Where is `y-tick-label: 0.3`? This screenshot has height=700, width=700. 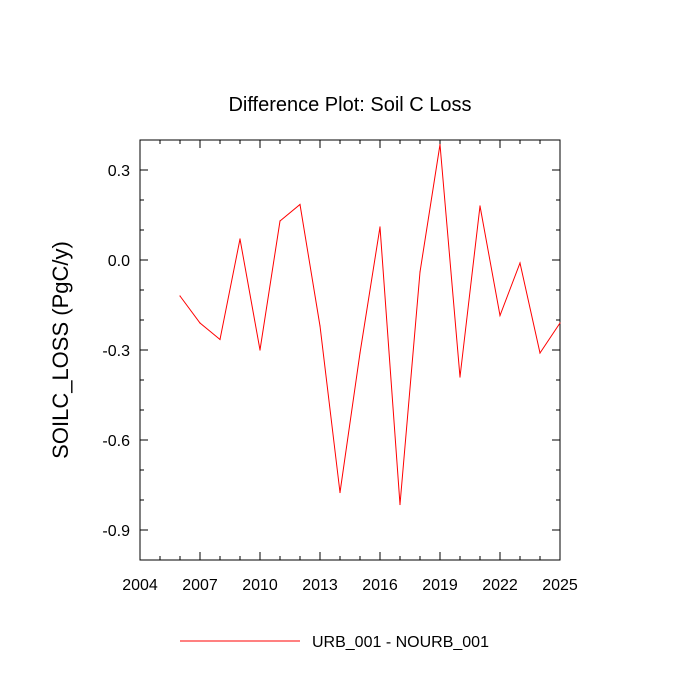
y-tick-label: 0.3 is located at coordinates (119, 171).